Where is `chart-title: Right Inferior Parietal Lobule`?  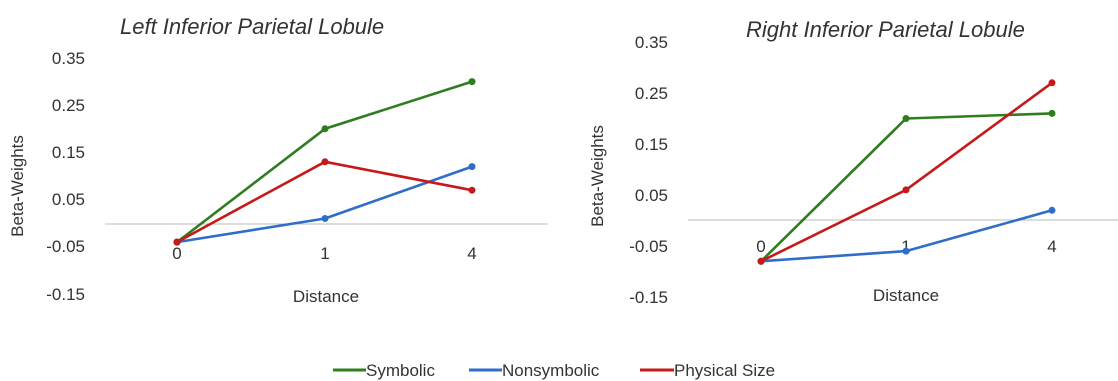
chart-title: Right Inferior Parietal Lobule is located at coordinates (885, 29).